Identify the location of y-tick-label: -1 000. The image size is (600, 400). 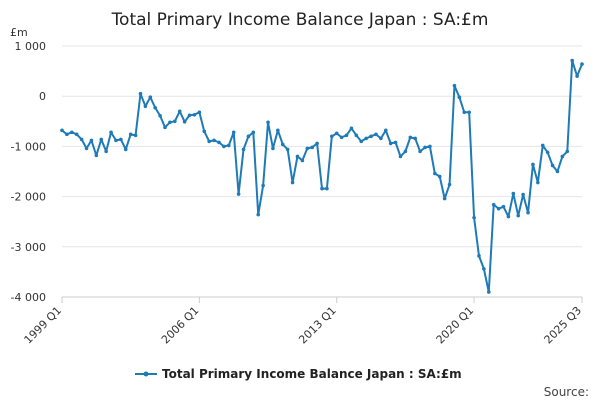
(28, 146).